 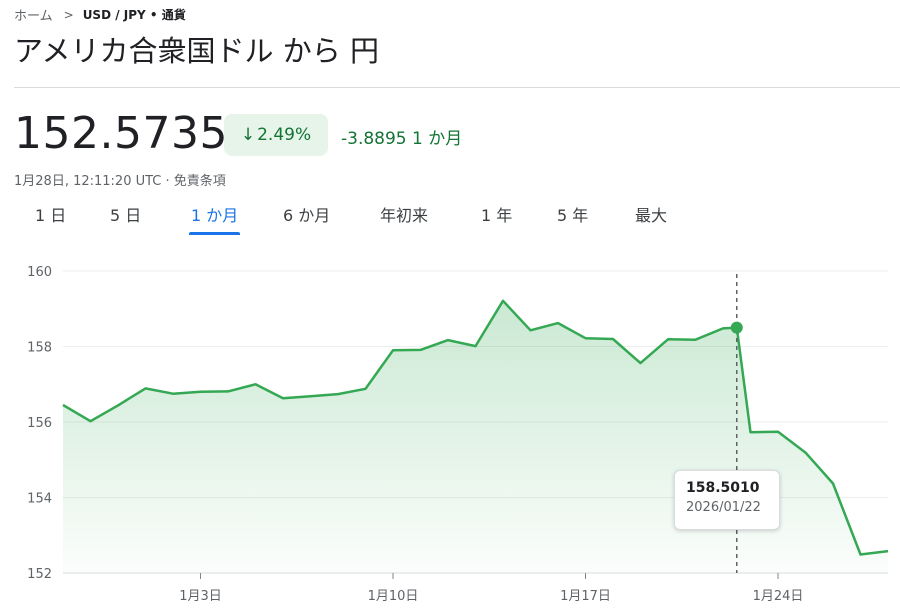 I want to click on tab-max: 最大, so click(x=651, y=215).